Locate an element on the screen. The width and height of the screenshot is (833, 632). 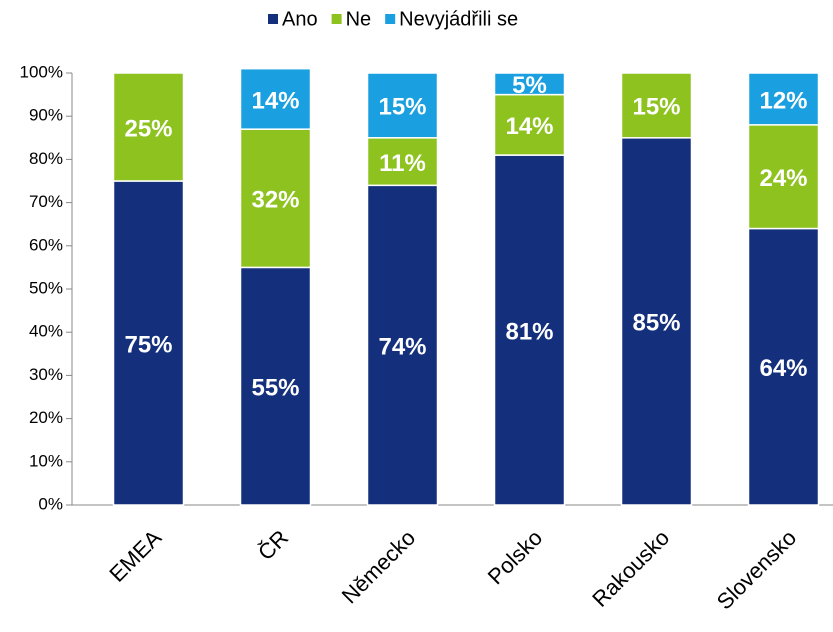
y-tick-label: 10% is located at coordinates (46, 460).